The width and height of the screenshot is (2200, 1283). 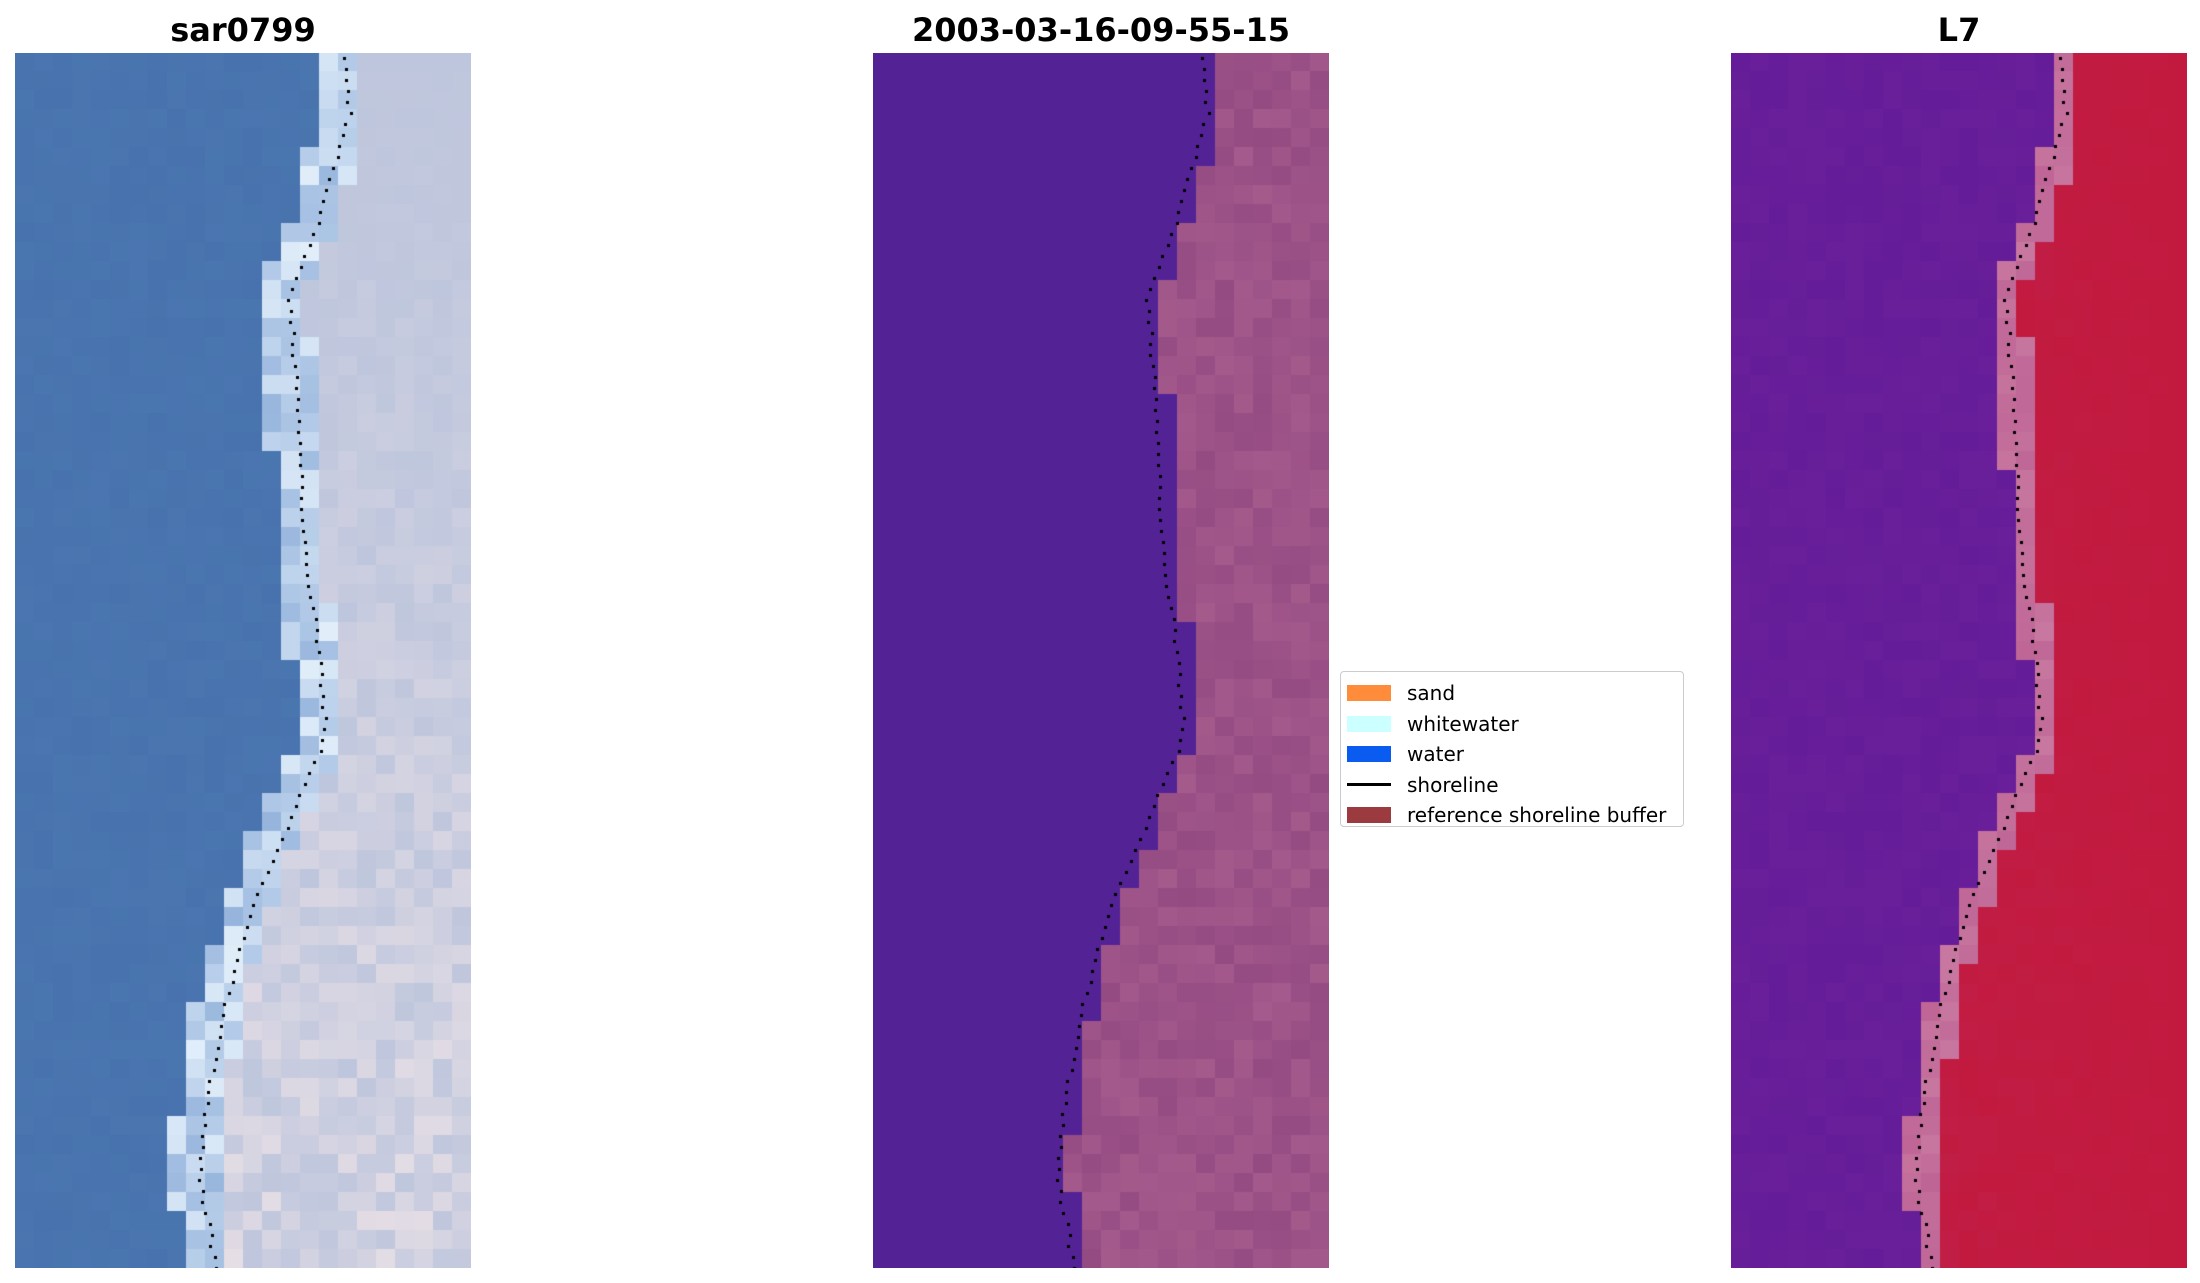 I want to click on whitewater-swatch-icon, so click(x=1369, y=723).